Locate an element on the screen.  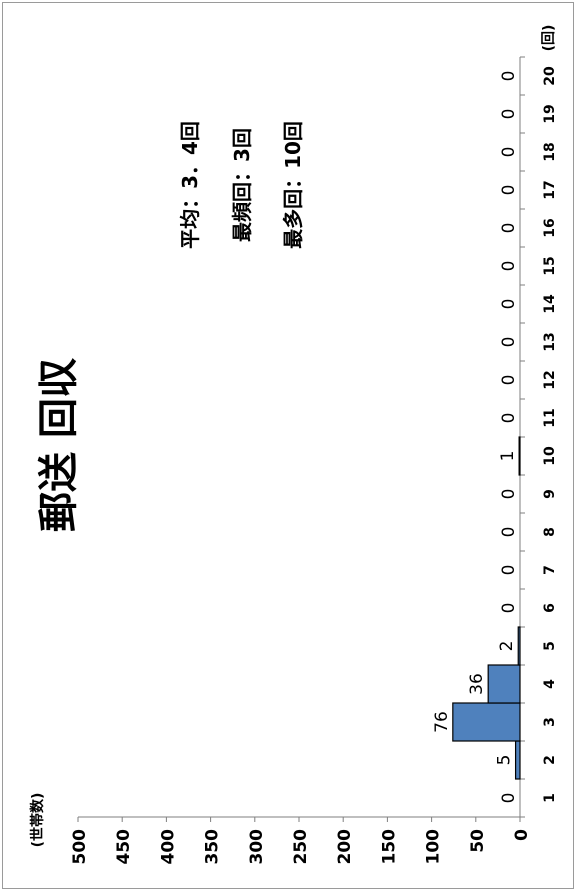
category-label: 13 is located at coordinates (550, 341).